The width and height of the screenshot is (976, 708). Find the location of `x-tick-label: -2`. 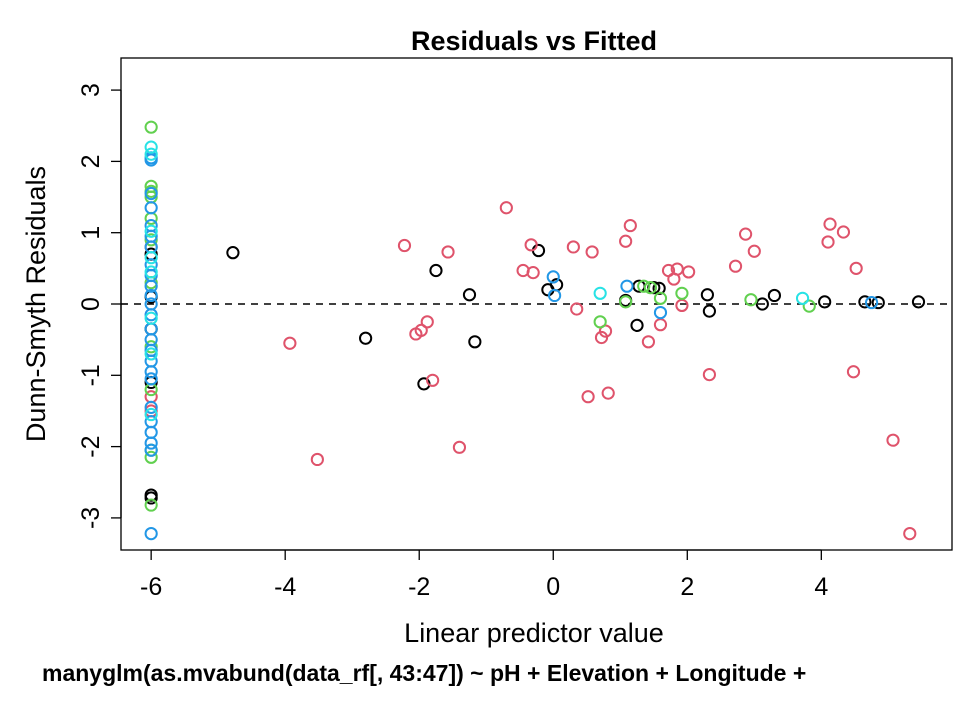

x-tick-label: -2 is located at coordinates (419, 587).